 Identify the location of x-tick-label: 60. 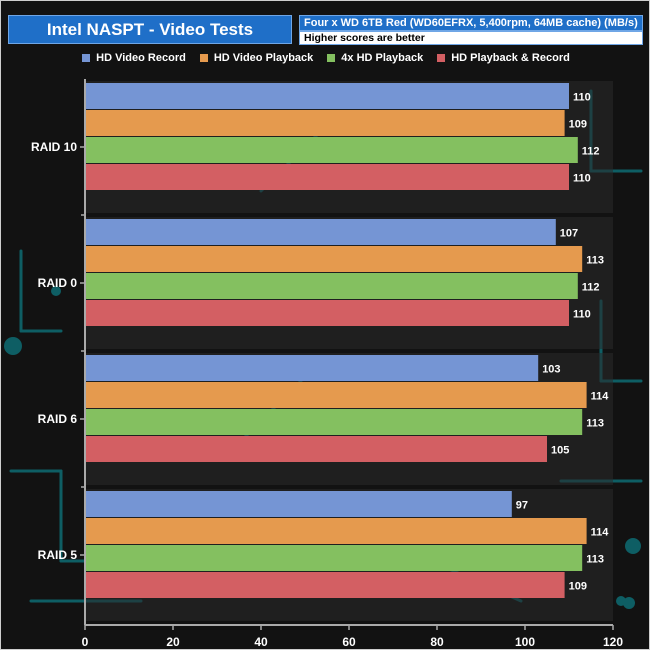
(349, 642).